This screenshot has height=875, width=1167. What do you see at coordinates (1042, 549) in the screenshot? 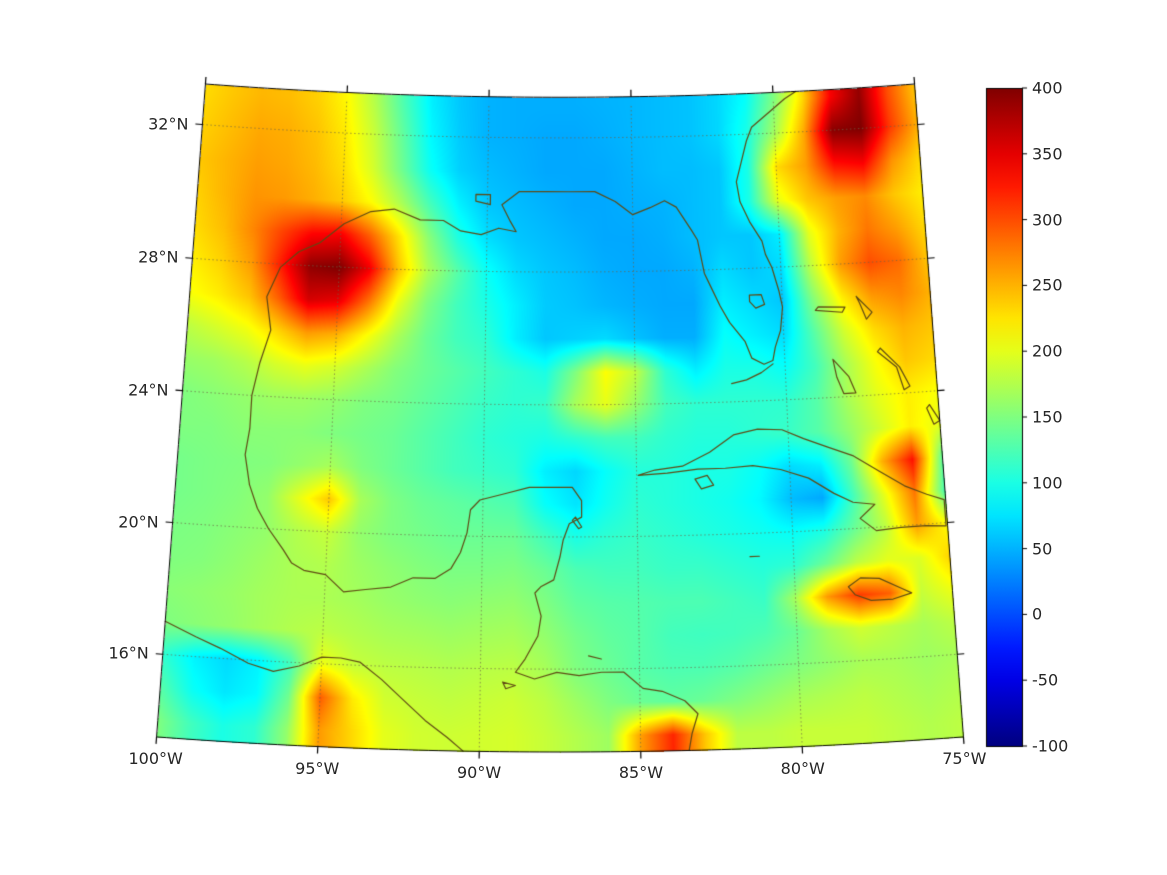
I see `colorbar-tick-label: 50` at bounding box center [1042, 549].